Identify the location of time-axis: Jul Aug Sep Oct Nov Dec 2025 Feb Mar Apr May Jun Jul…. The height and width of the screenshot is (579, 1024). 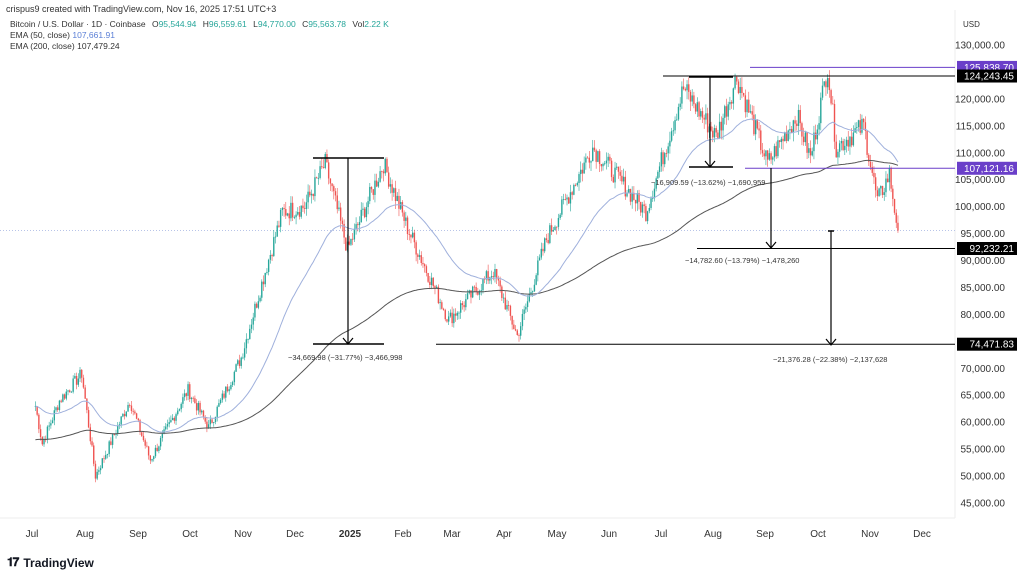
(478, 534).